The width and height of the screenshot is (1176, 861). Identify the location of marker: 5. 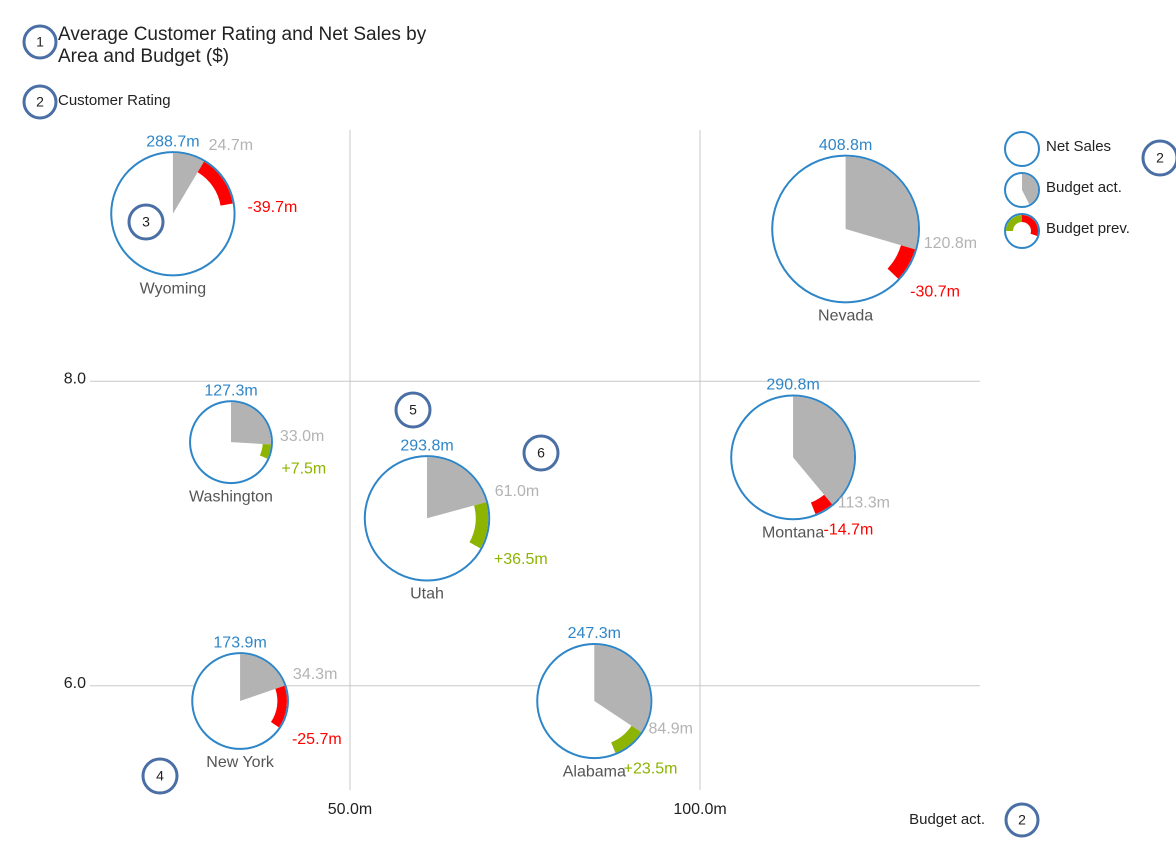
(413, 410).